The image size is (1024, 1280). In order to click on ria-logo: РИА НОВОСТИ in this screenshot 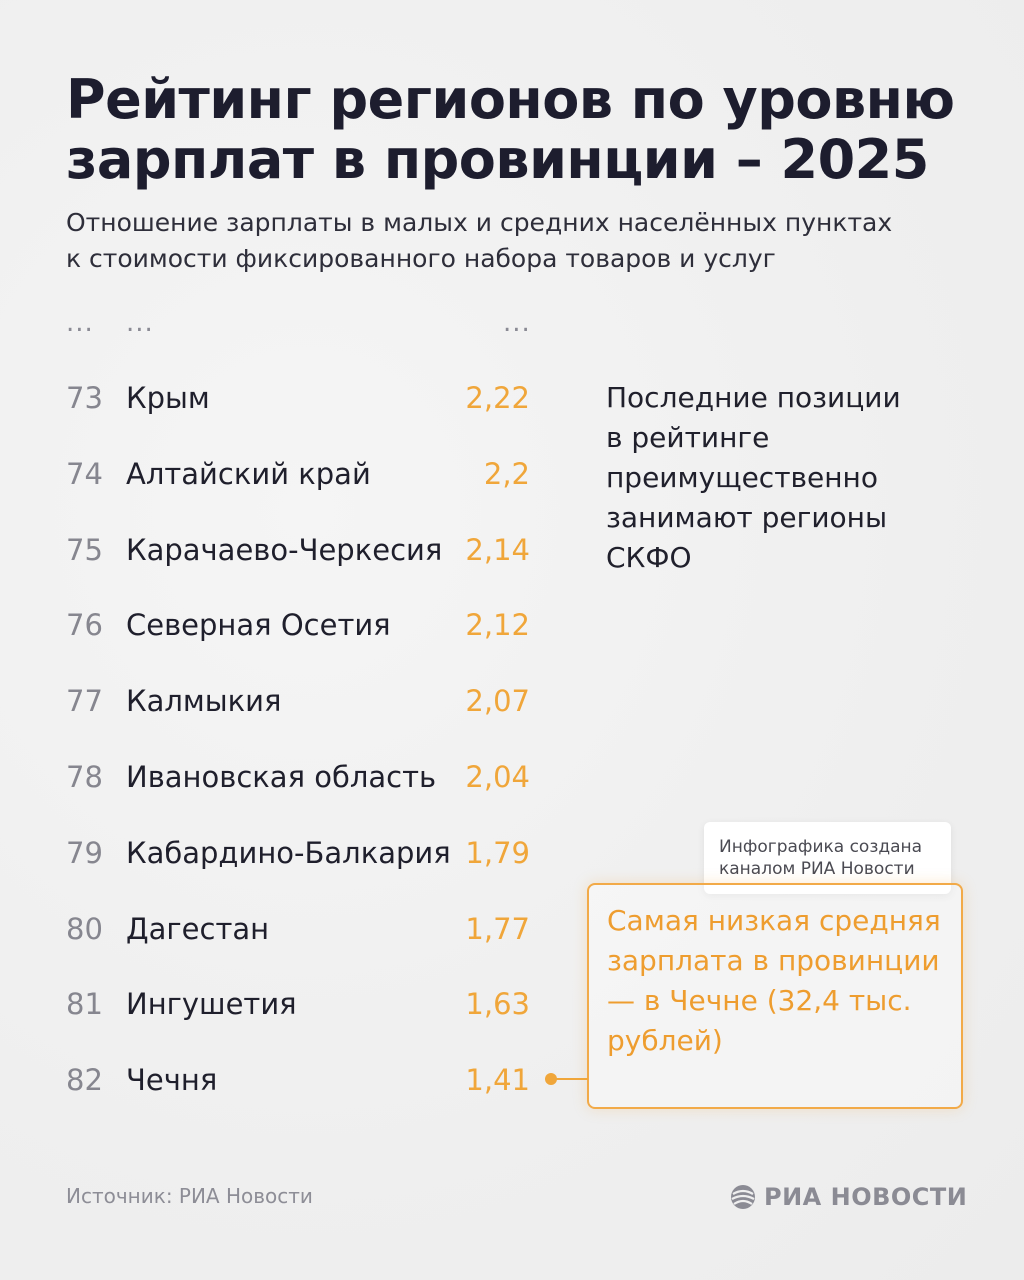, I will do `click(848, 1197)`.